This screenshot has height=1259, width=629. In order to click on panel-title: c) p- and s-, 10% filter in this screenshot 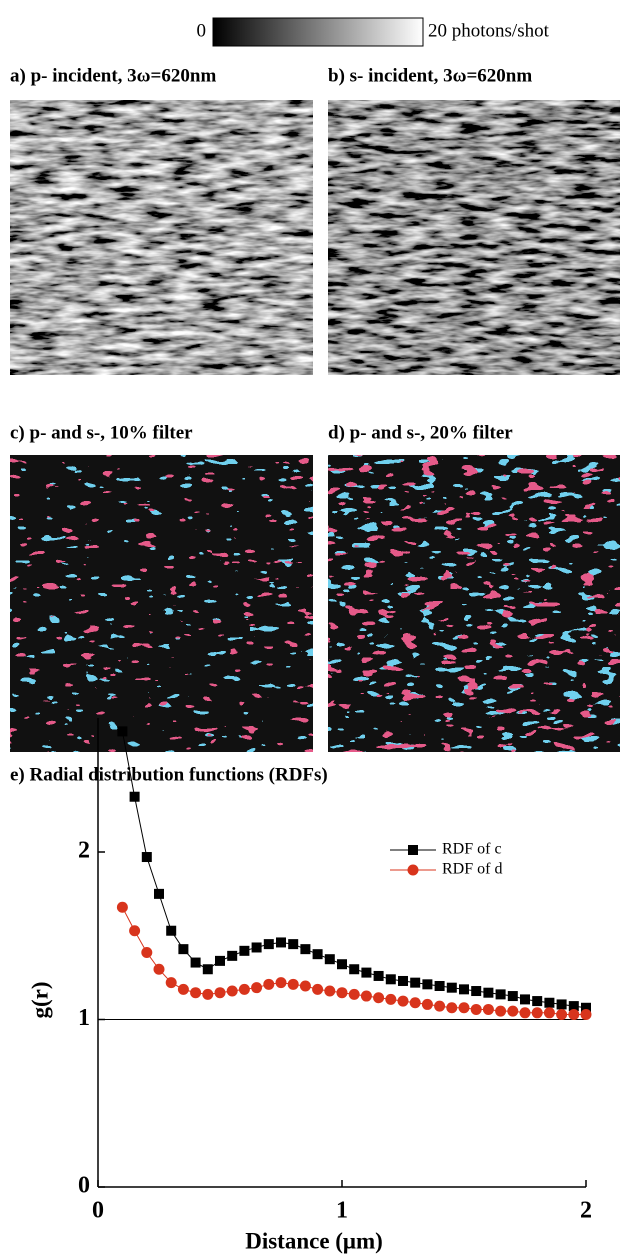, I will do `click(101, 432)`.